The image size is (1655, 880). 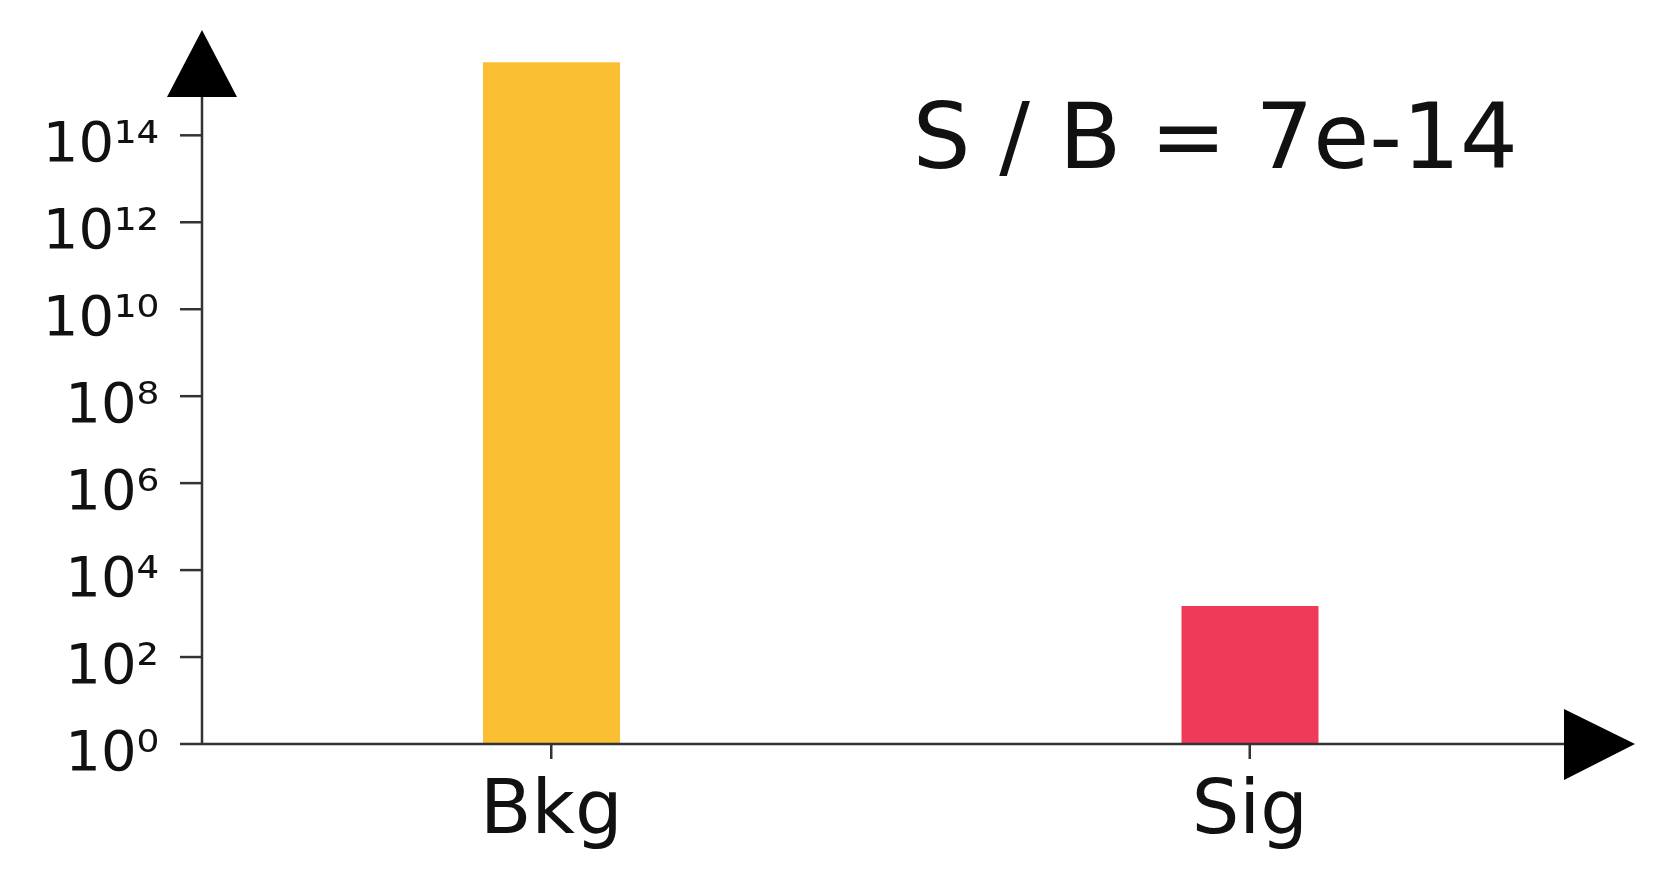 I want to click on y-tick-label: 10⁶, so click(x=112, y=490).